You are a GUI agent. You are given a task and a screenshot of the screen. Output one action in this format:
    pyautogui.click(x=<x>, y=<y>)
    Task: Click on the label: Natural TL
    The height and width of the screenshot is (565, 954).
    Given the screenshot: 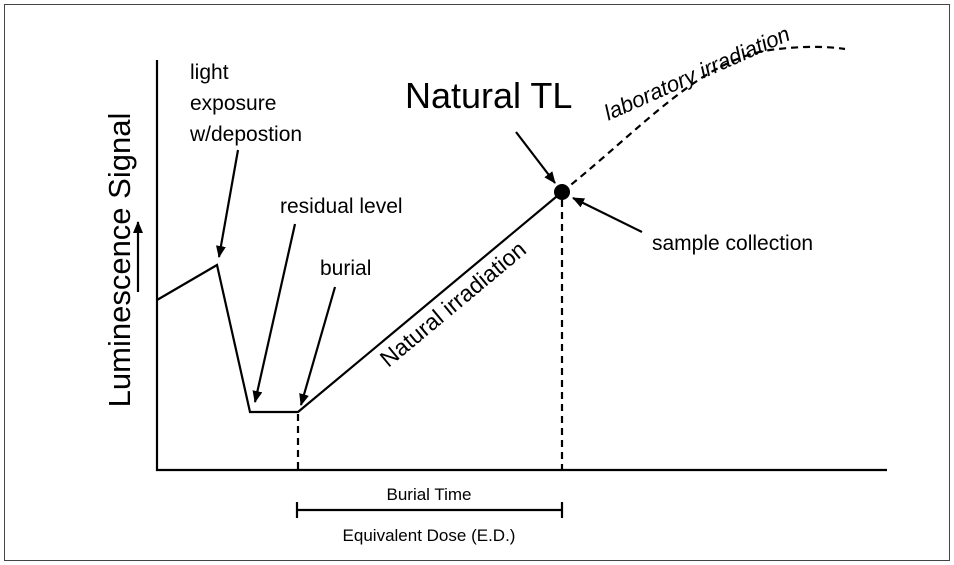 What is the action you would take?
    pyautogui.click(x=488, y=95)
    